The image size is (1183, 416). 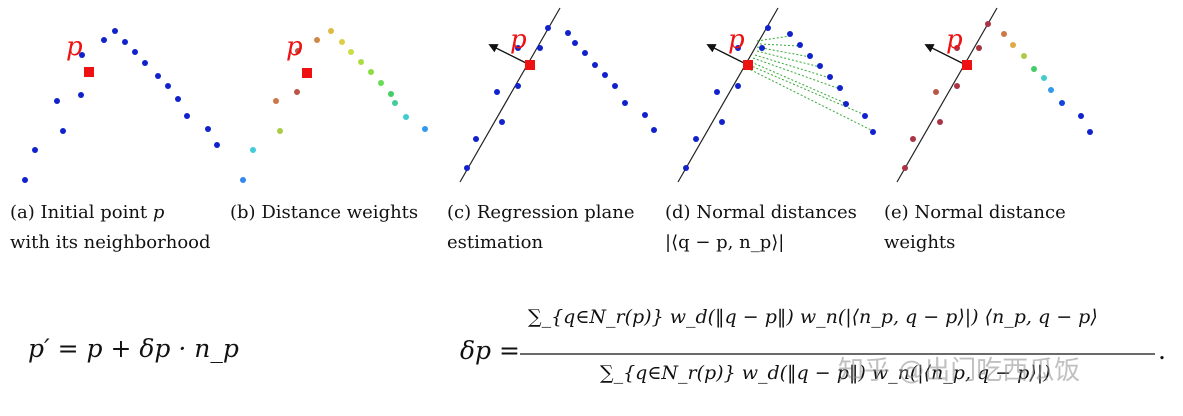 What do you see at coordinates (510, 95) in the screenshot?
I see `panel-c-regression-line` at bounding box center [510, 95].